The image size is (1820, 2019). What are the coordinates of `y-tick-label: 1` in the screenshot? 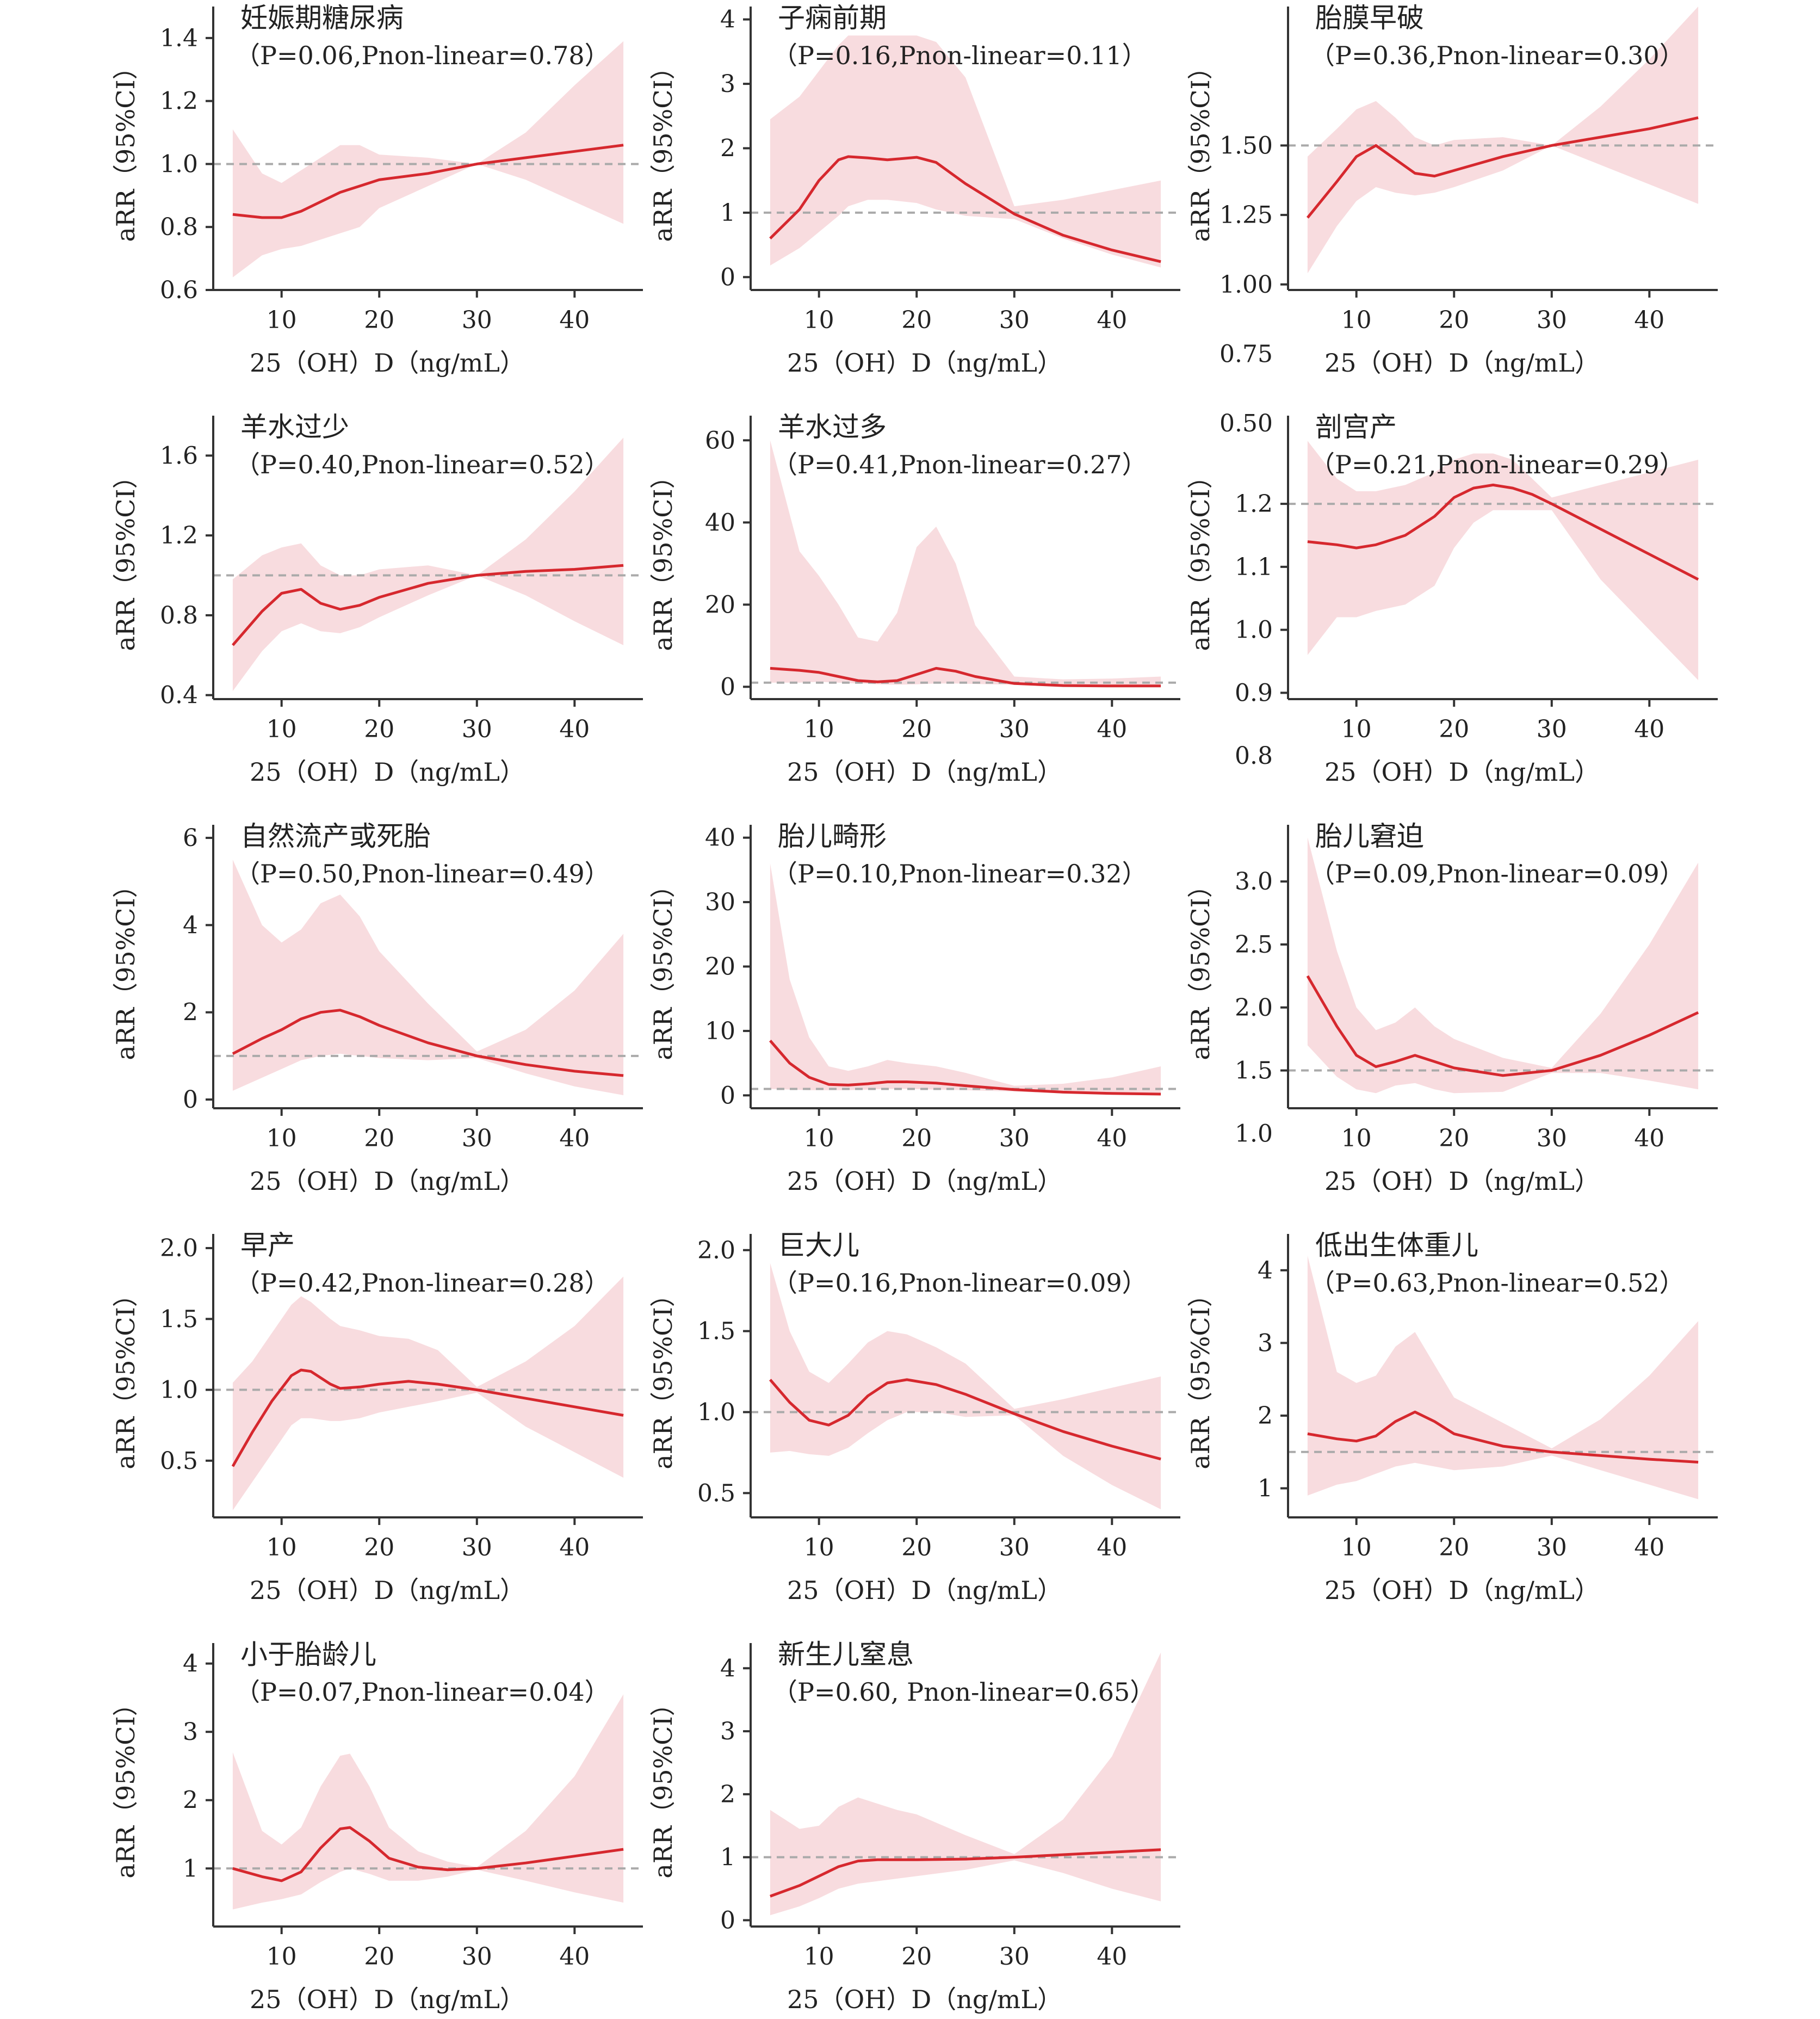 It's located at (727, 1858).